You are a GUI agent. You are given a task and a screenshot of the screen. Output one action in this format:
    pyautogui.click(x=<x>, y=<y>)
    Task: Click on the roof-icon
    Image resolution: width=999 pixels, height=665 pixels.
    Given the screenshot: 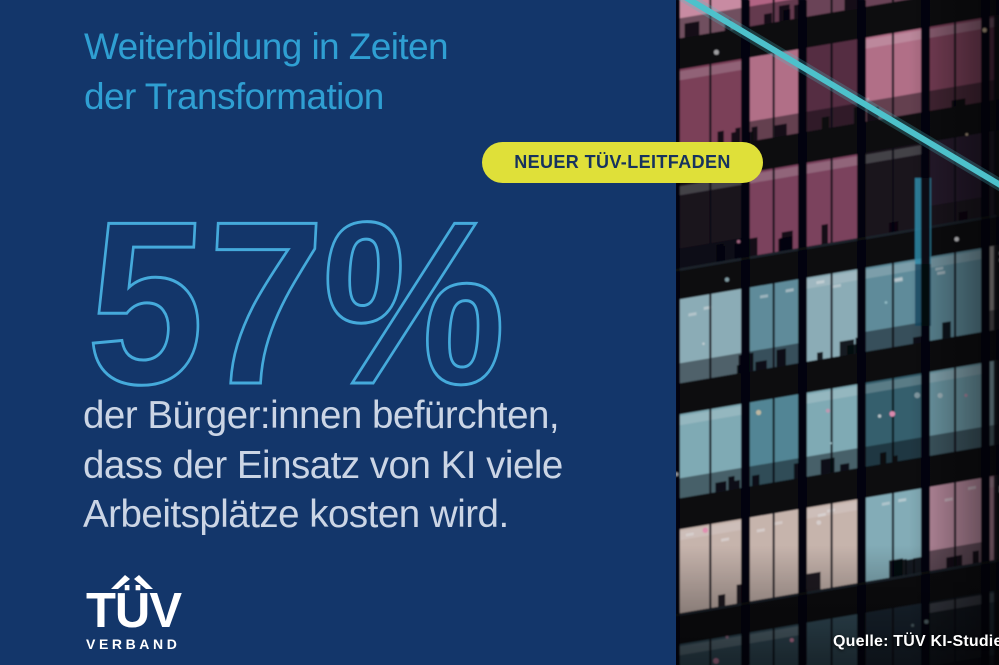 What is the action you would take?
    pyautogui.click(x=132, y=582)
    